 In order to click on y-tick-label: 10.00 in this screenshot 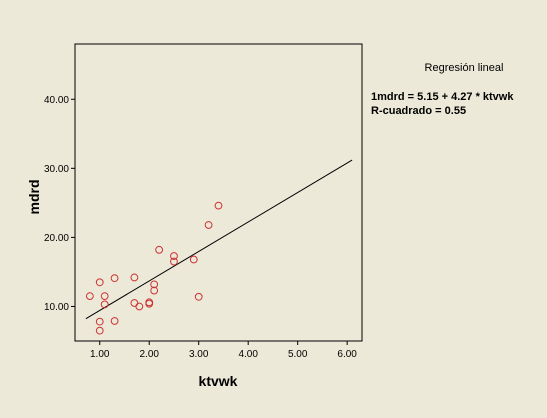, I will do `click(56, 307)`.